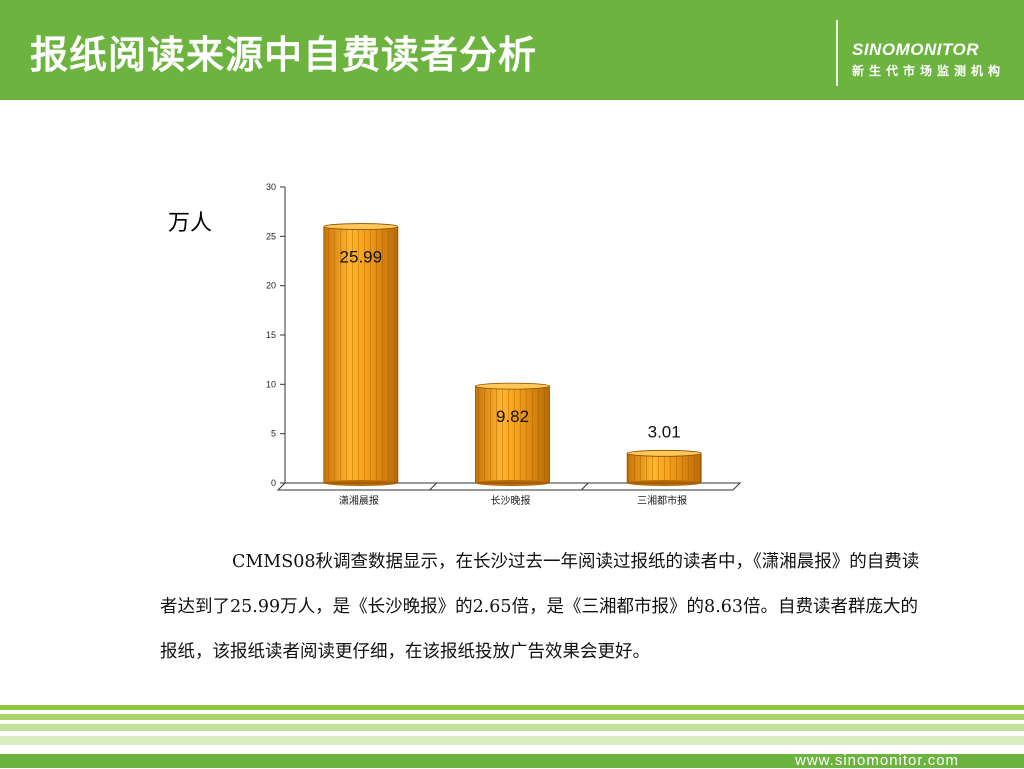 This screenshot has width=1024, height=769. Describe the element at coordinates (190, 223) in the screenshot. I see `chart-unit-label: 万人` at that location.